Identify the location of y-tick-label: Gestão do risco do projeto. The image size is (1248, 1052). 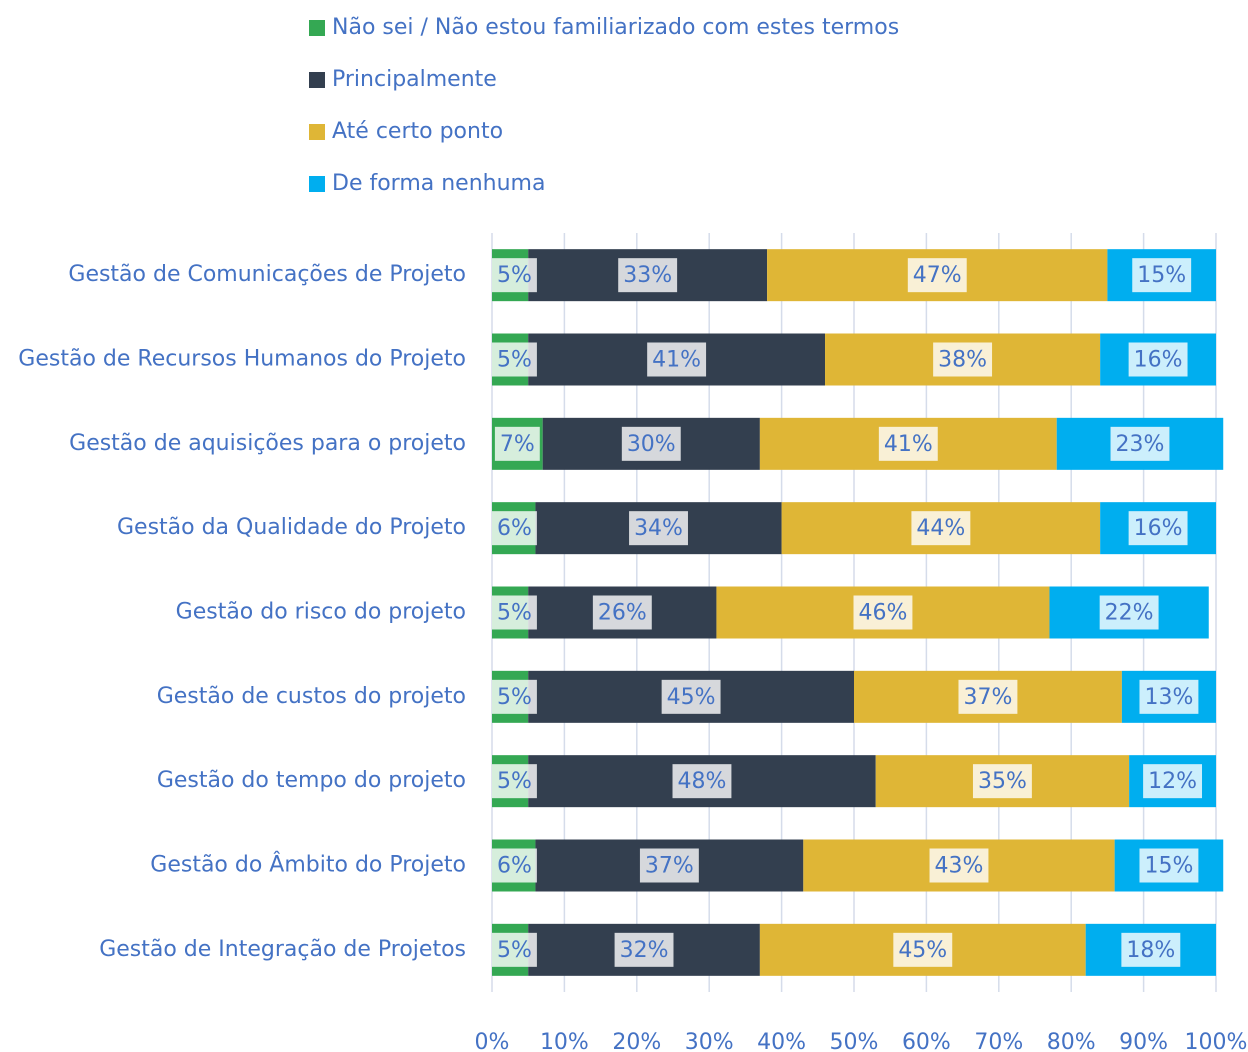
(321, 612).